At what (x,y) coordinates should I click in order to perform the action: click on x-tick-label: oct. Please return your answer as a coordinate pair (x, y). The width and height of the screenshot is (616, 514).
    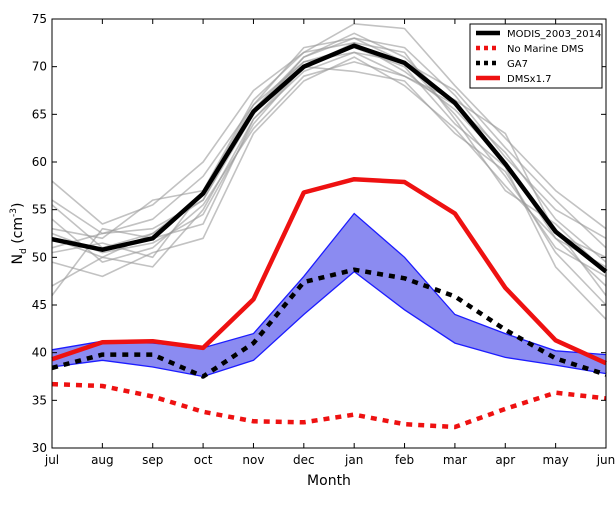
    Looking at the image, I should click on (203, 460).